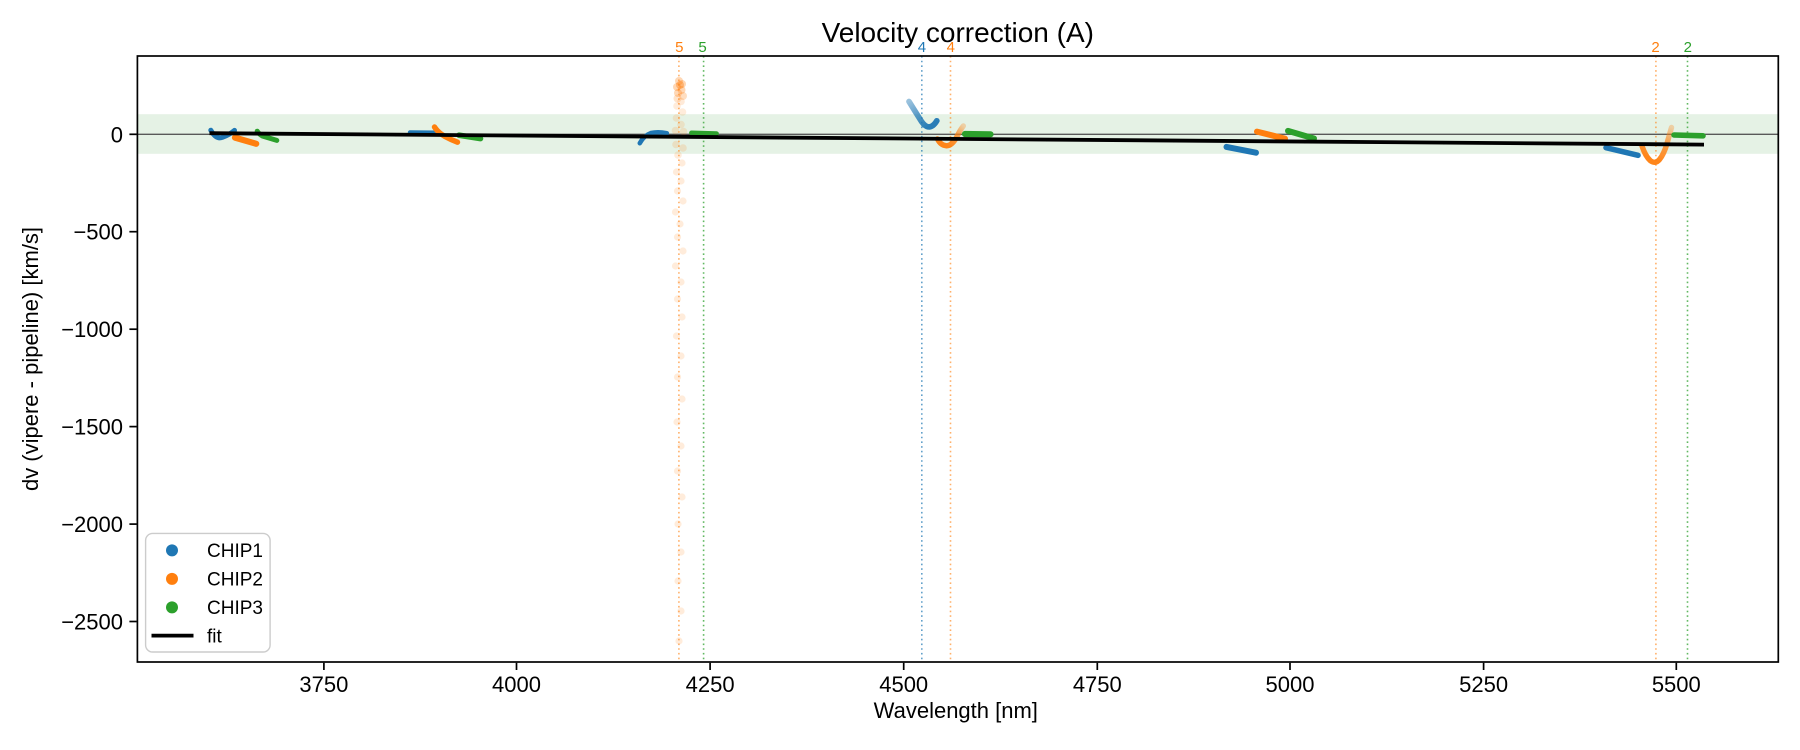 The width and height of the screenshot is (1800, 750). Describe the element at coordinates (1097, 684) in the screenshot. I see `svg-text: 4750` at that location.